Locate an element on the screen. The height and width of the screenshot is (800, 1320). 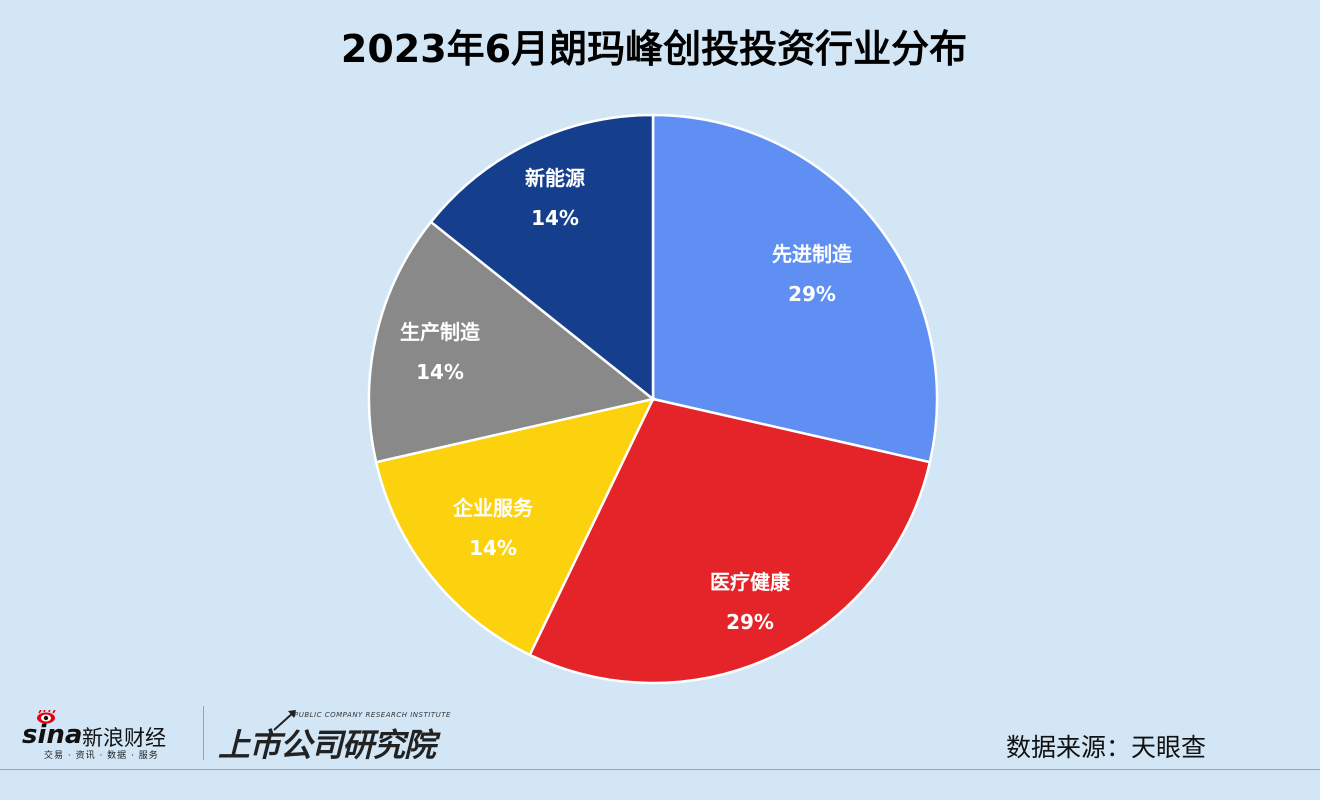
footer-divider is located at coordinates (660, 769).